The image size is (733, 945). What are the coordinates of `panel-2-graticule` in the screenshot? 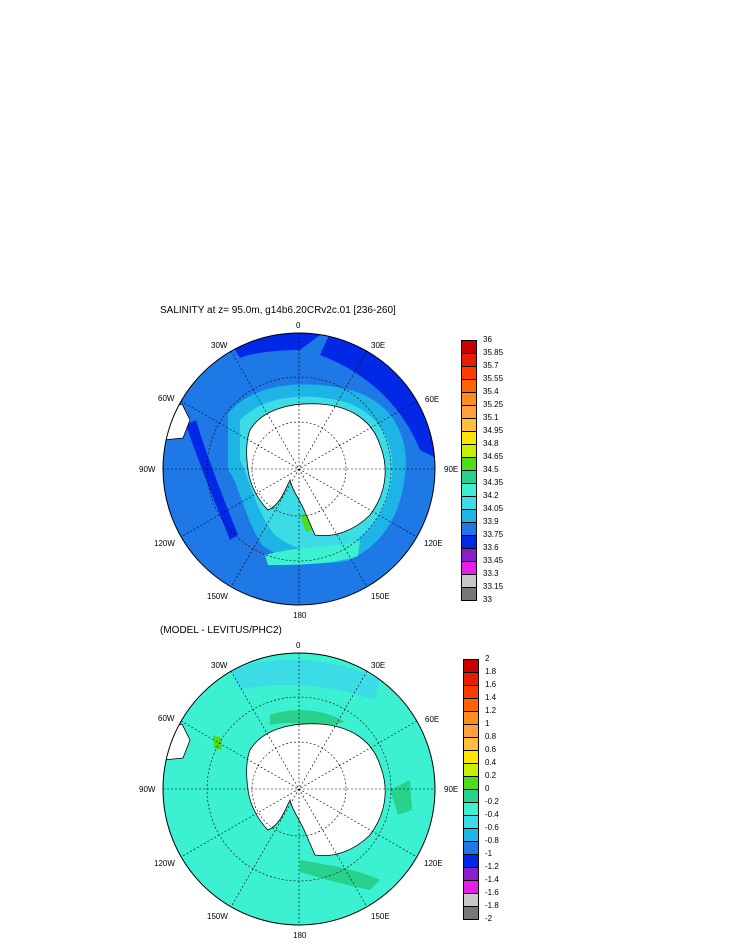 It's located at (299, 789).